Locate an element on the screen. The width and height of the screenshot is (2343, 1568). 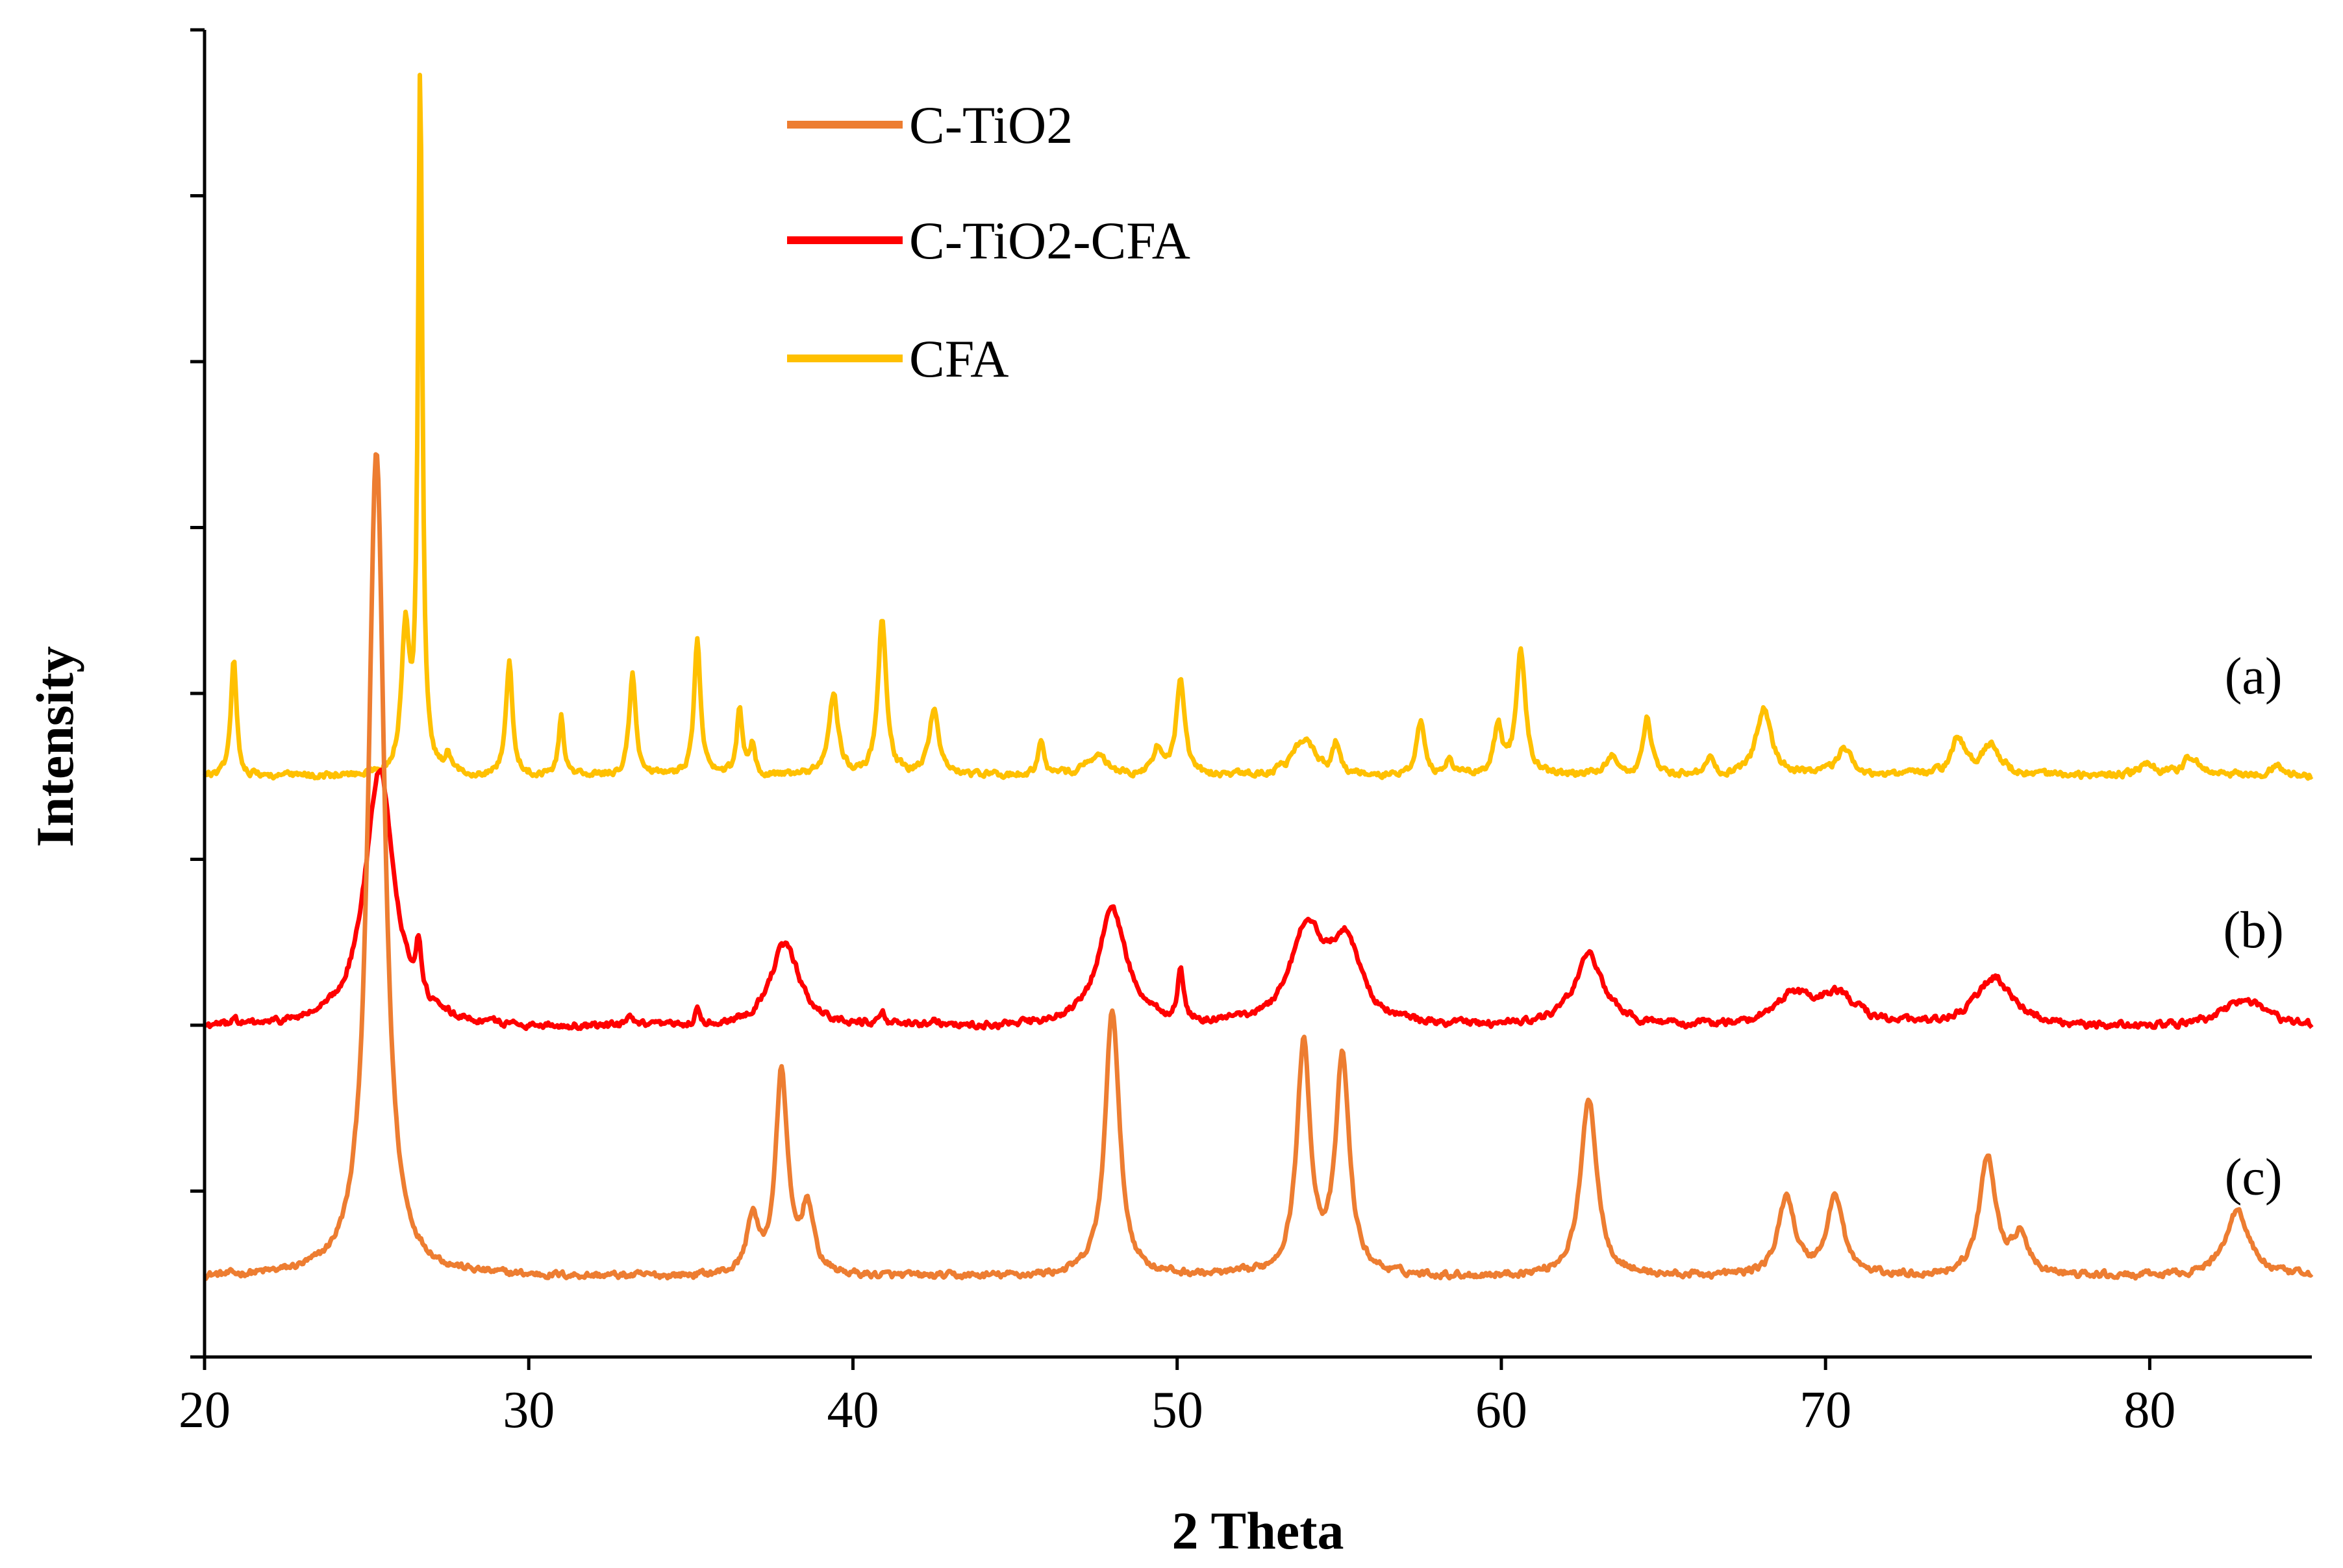
annotation-c: (c) is located at coordinates (2254, 1177).